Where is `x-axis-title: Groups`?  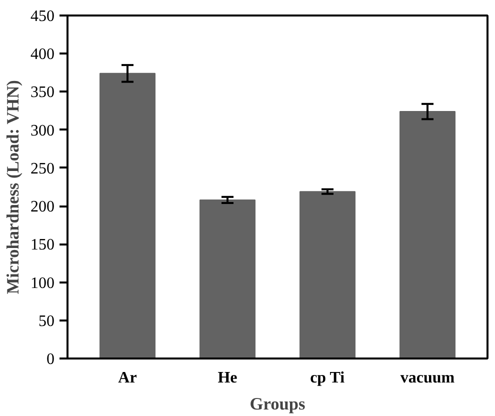
x-axis-title: Groups is located at coordinates (278, 404).